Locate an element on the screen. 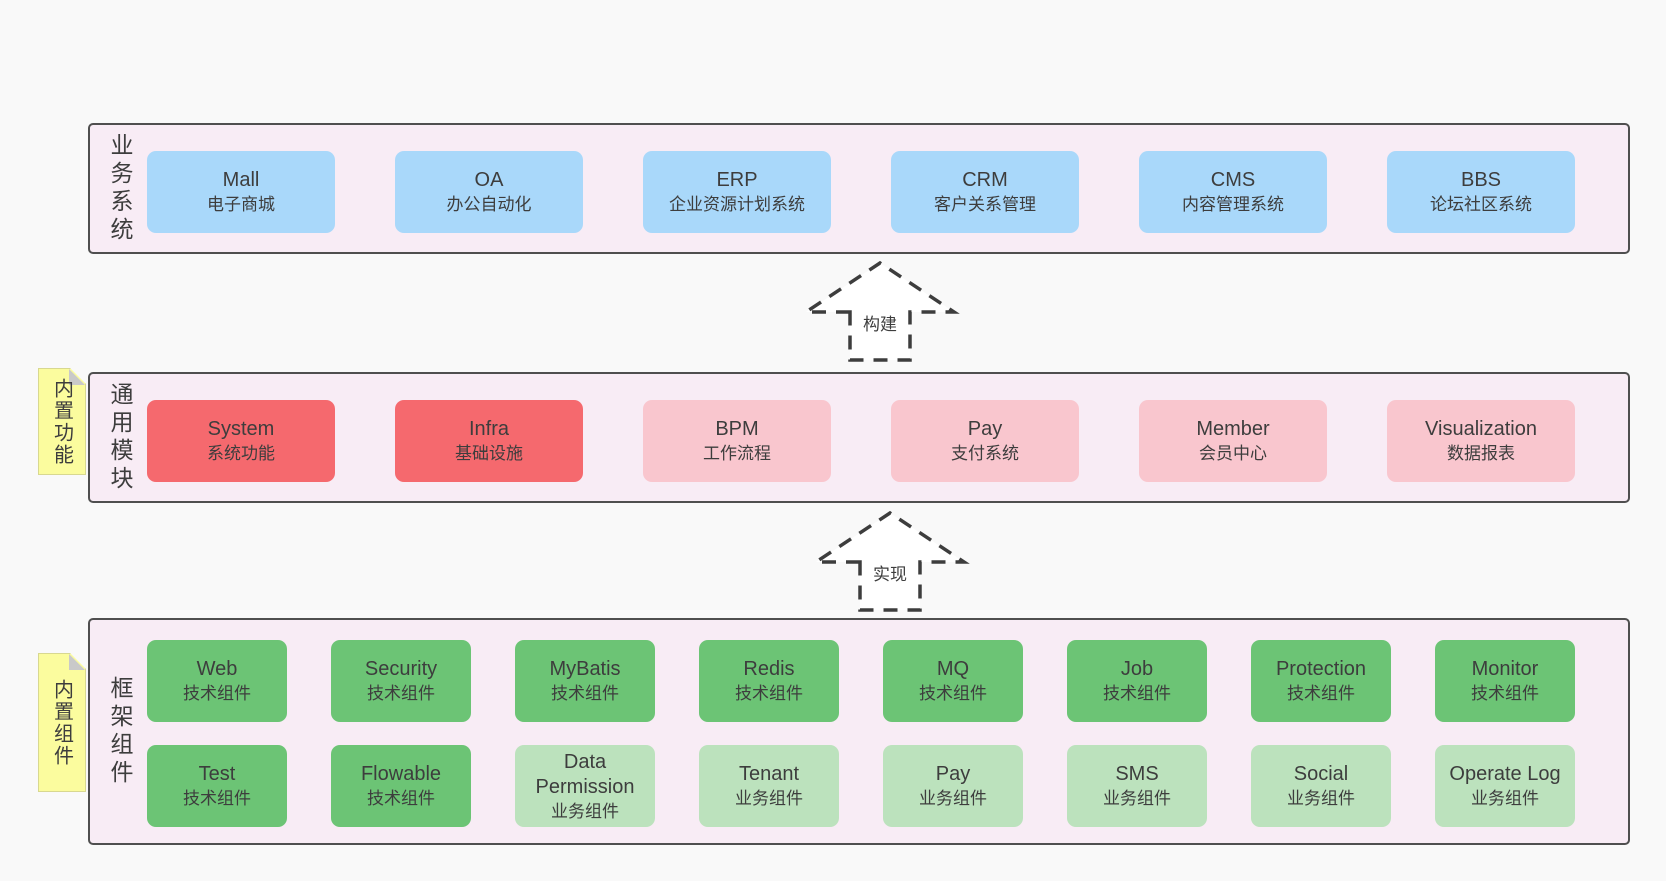 The image size is (1666, 881). sticky-label: 内置组件 is located at coordinates (61, 722).